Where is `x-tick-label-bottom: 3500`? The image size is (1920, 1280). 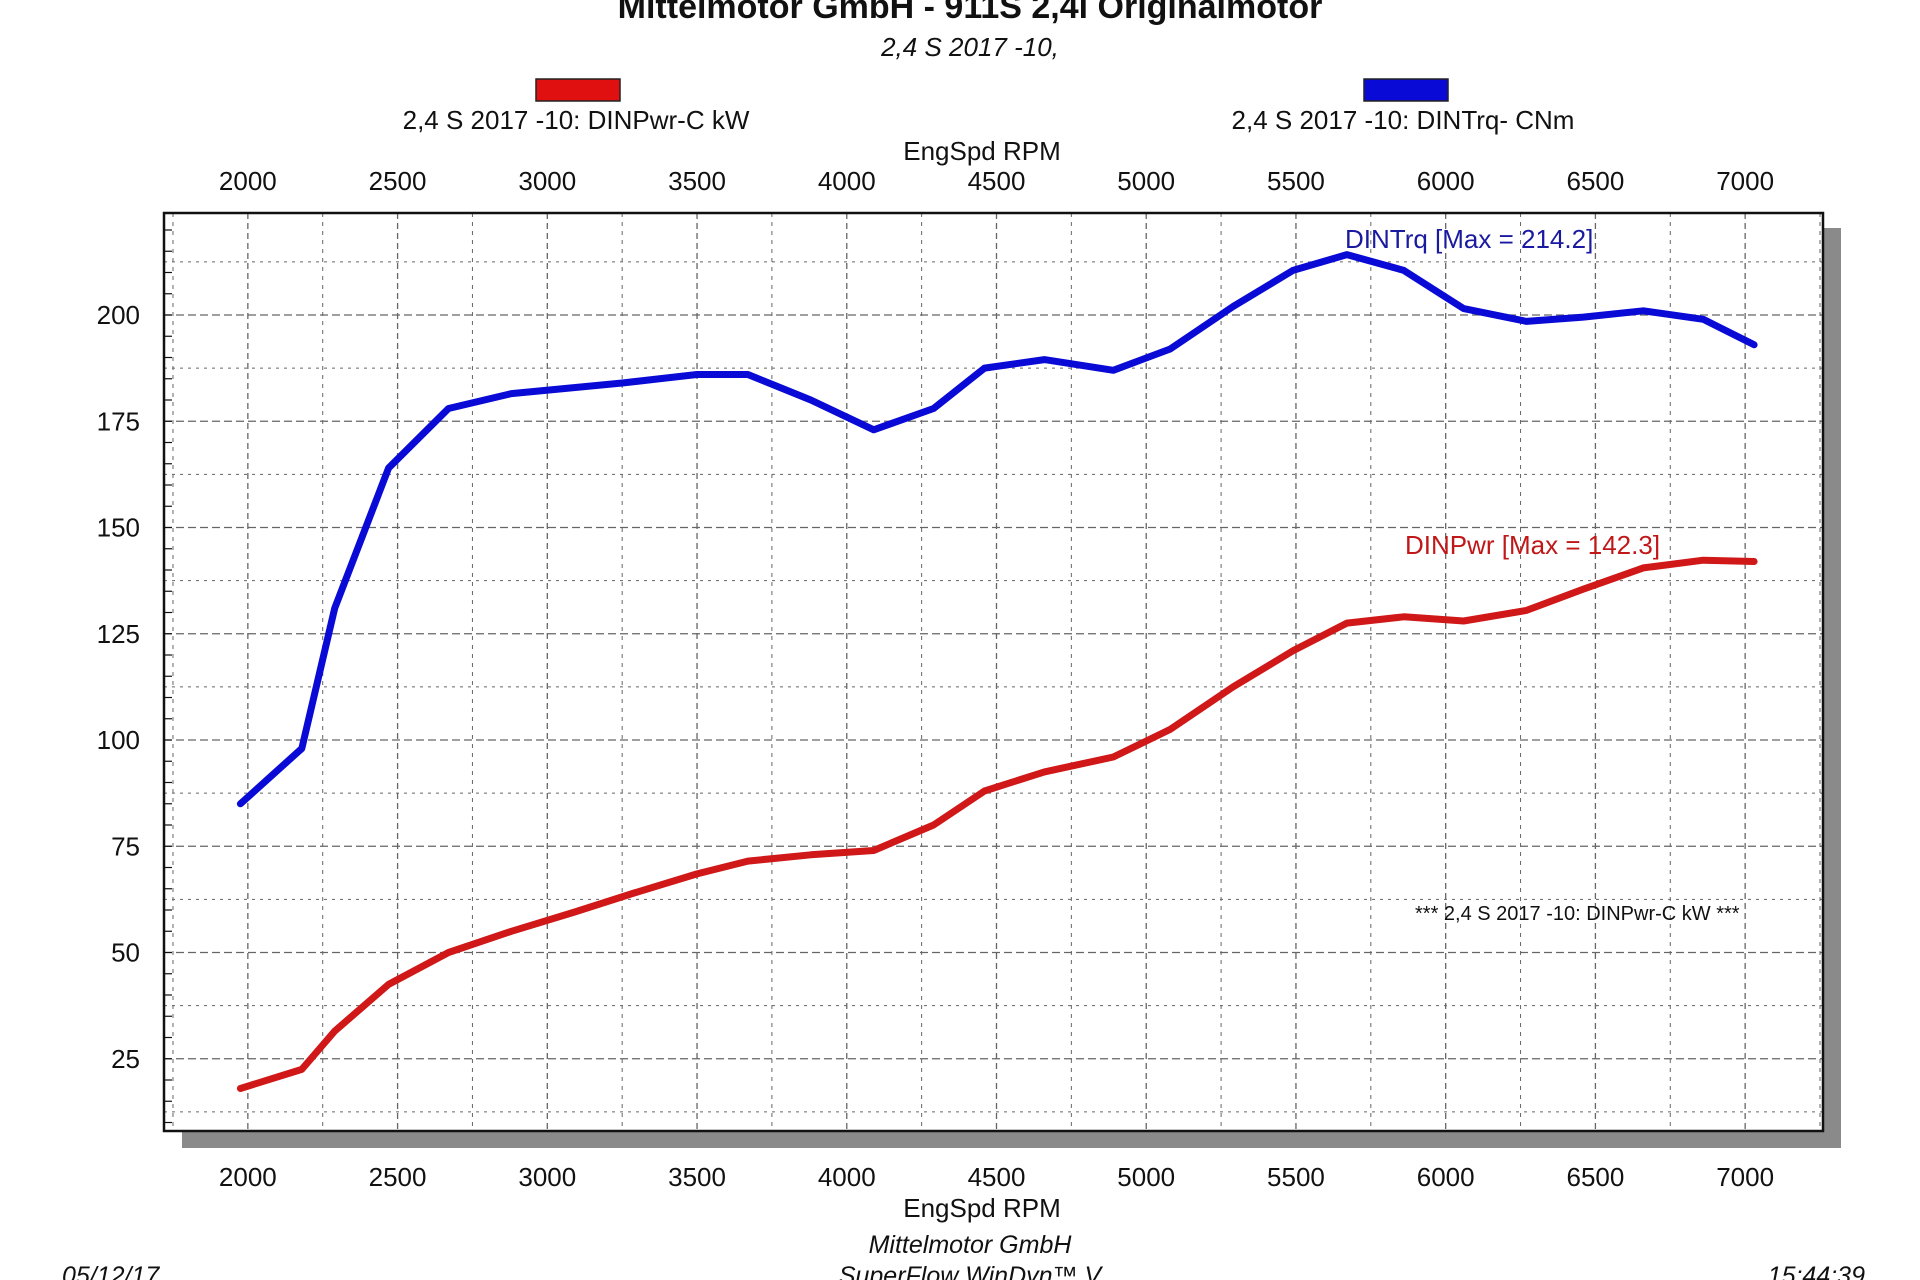 x-tick-label-bottom: 3500 is located at coordinates (697, 1177).